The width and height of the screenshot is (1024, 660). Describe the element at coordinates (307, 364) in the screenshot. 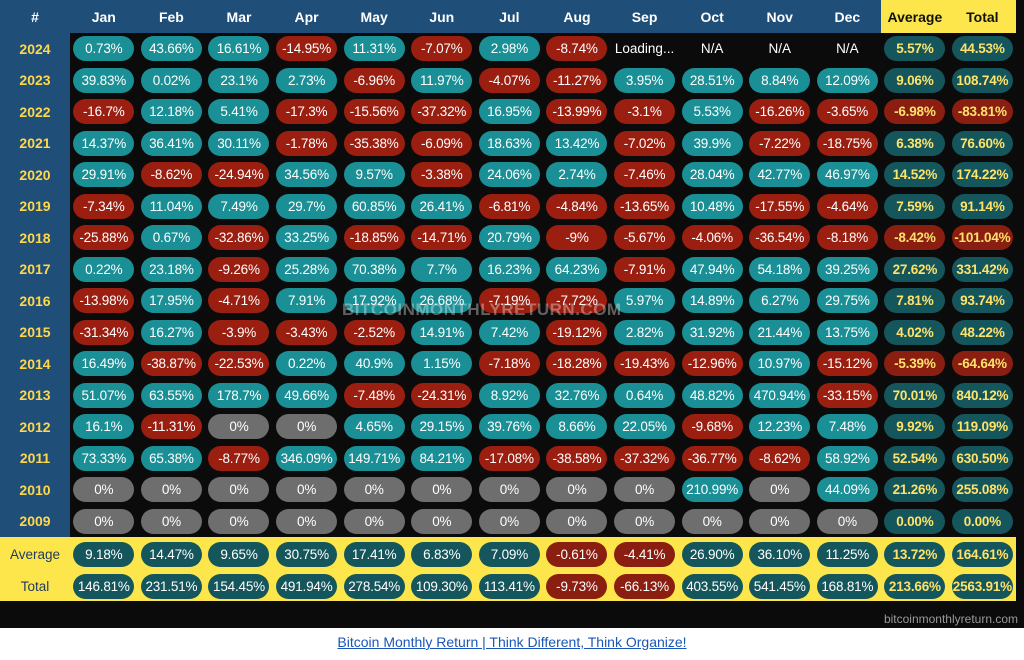

I see `month-return-value: 0.22%` at that location.